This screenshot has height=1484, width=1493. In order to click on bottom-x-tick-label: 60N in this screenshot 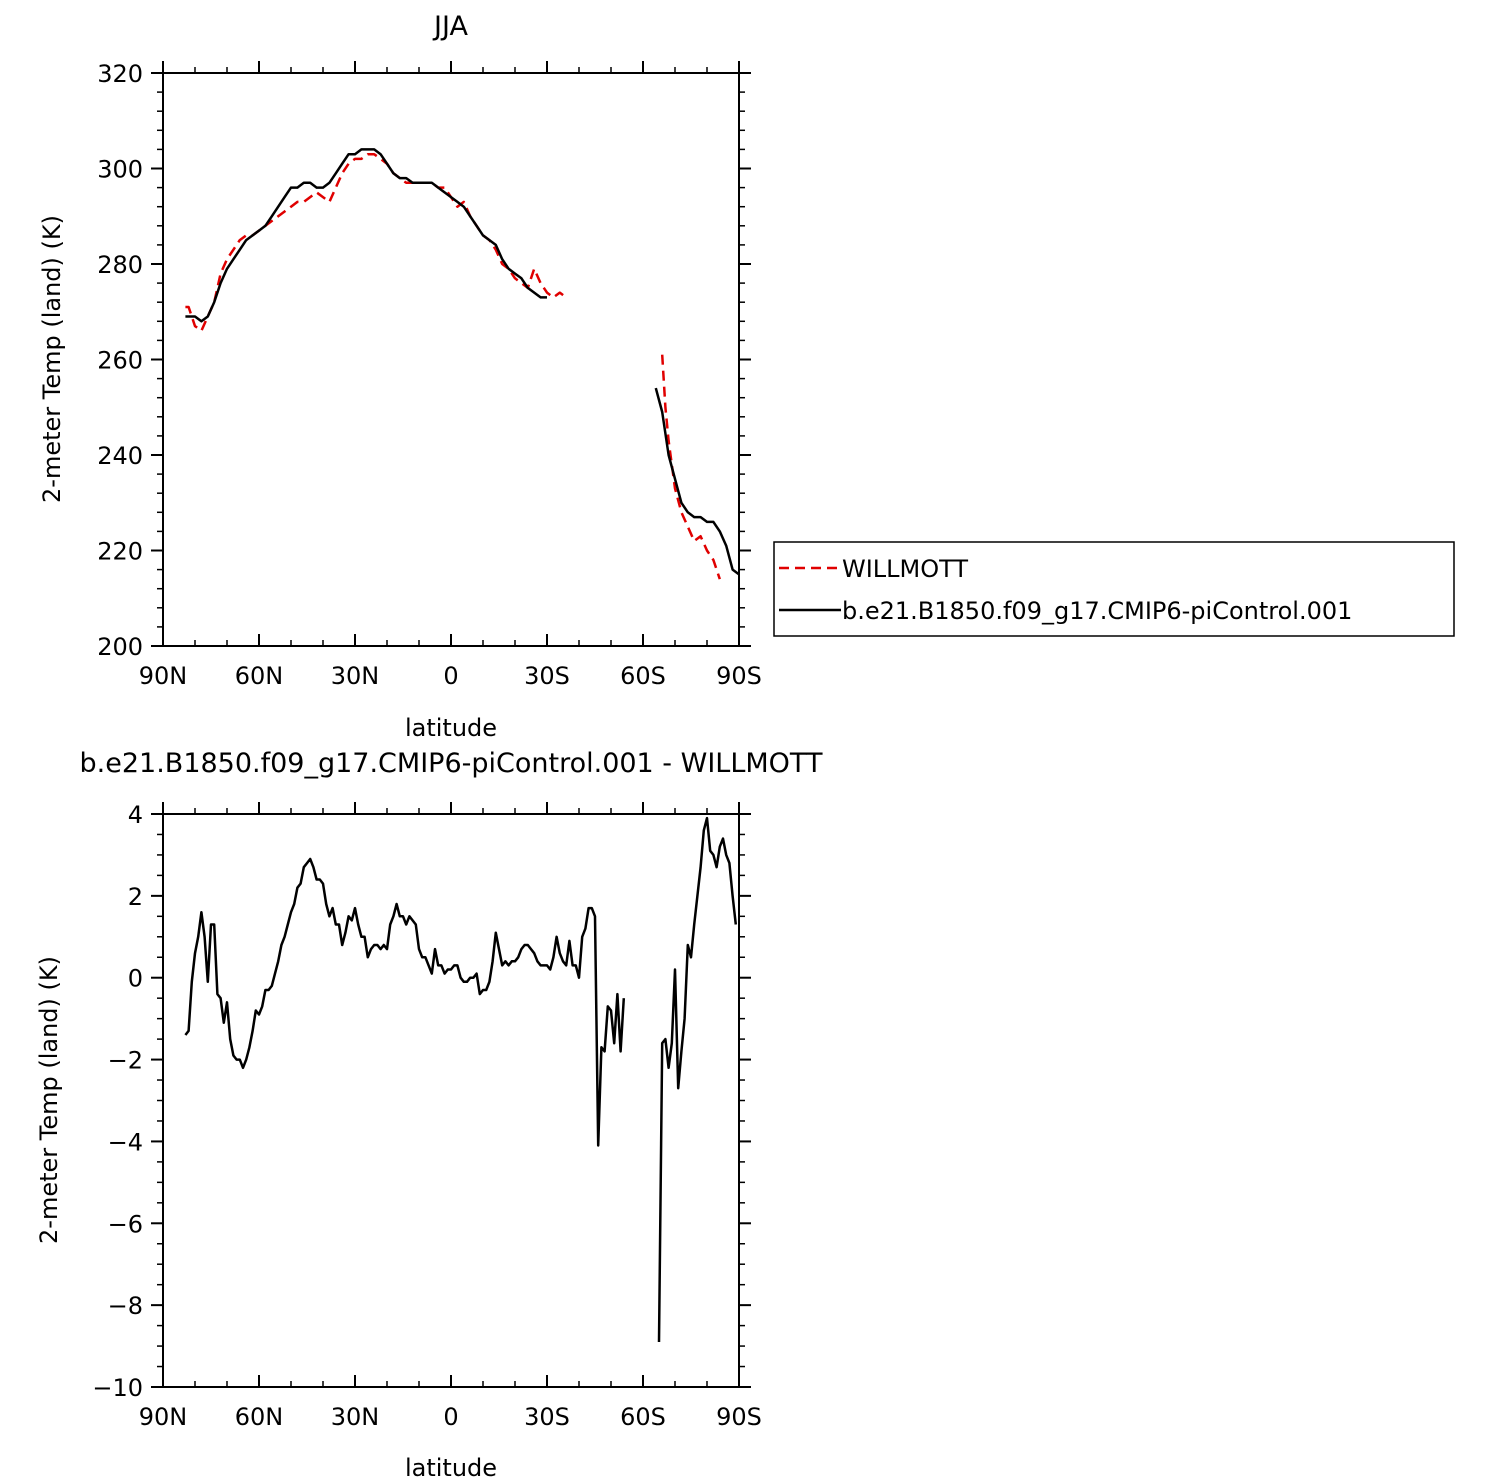, I will do `click(259, 1417)`.